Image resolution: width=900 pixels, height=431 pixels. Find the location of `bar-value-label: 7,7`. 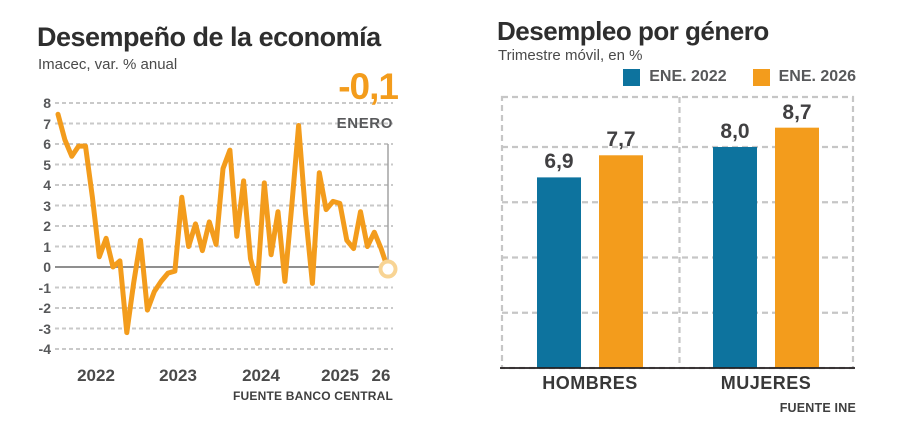

bar-value-label: 7,7 is located at coordinates (621, 140).